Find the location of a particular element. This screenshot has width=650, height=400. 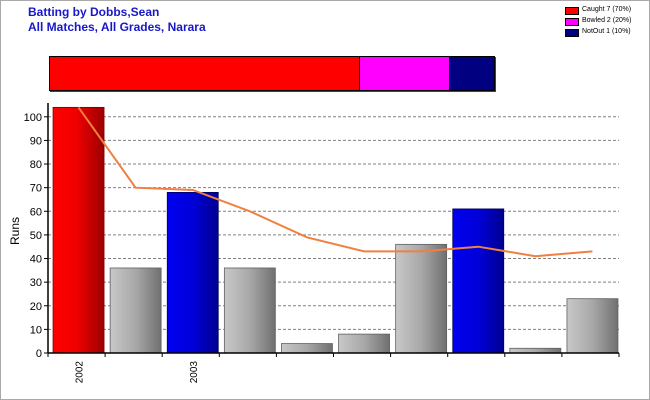

legend-label-bowled: Bowled 2 (20%) is located at coordinates (607, 20).